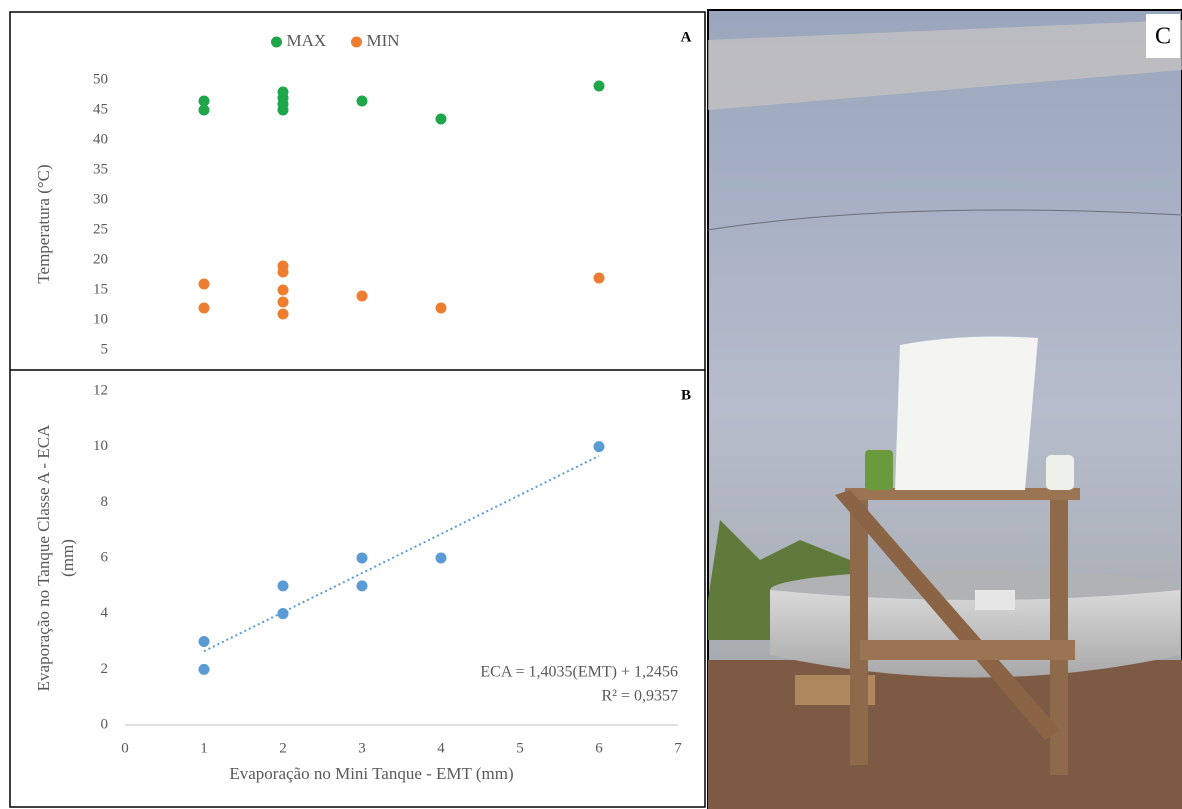  What do you see at coordinates (105, 724) in the screenshot?
I see `y-tick-label: 0` at bounding box center [105, 724].